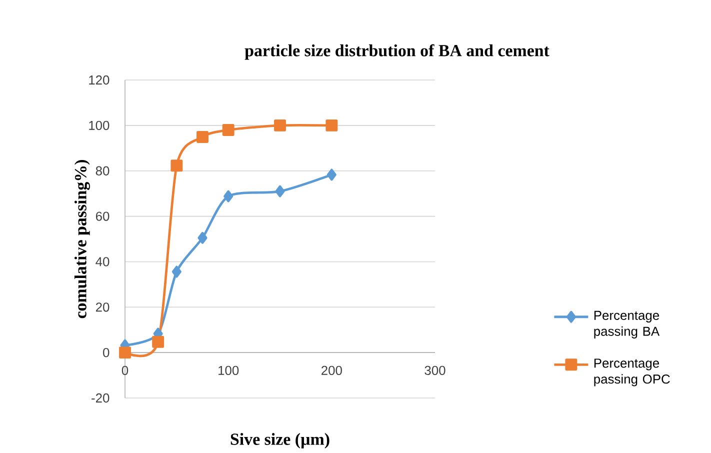  I want to click on y-tick-label: -20, so click(101, 398).